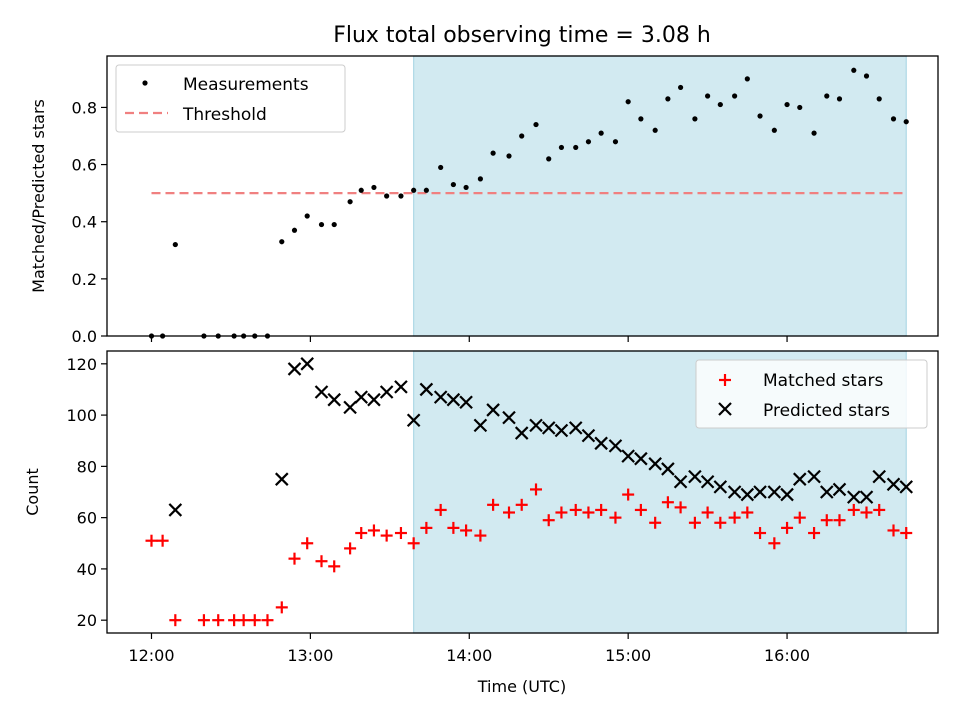  Describe the element at coordinates (522, 35) in the screenshot. I see `chart-title: Flux total observing time = 3.08 h` at that location.